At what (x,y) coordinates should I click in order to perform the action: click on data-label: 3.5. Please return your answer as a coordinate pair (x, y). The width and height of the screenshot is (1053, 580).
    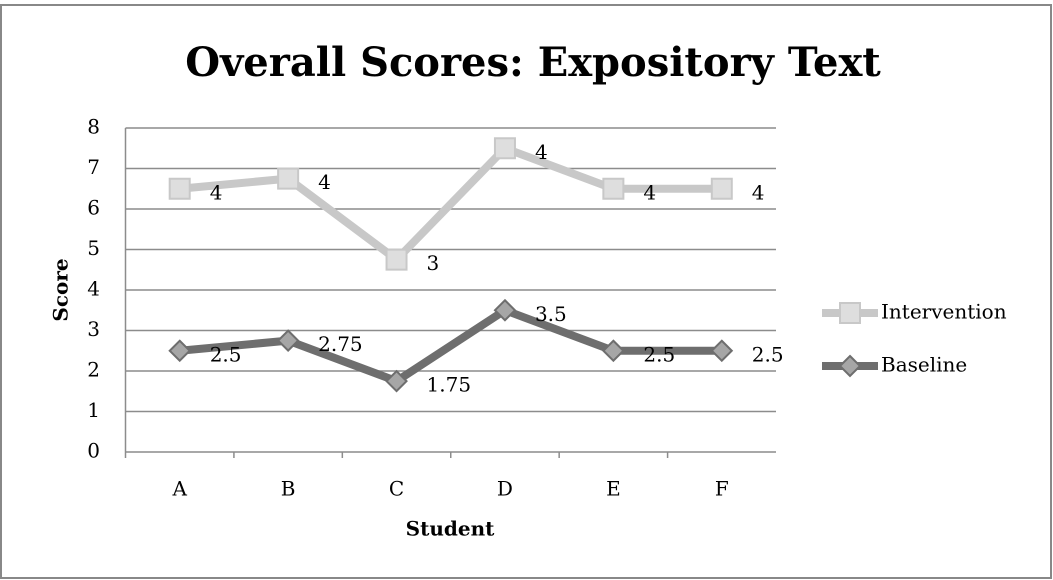
    Looking at the image, I should click on (551, 314).